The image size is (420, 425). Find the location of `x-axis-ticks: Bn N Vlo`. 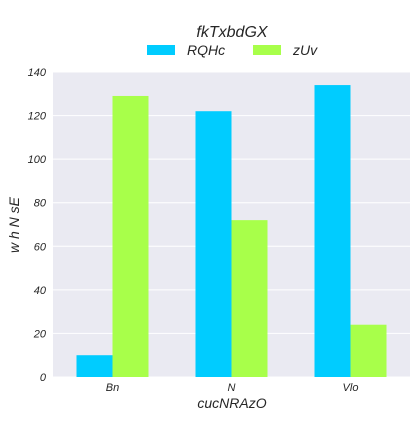

x-axis-ticks: Bn N Vlo is located at coordinates (232, 388).